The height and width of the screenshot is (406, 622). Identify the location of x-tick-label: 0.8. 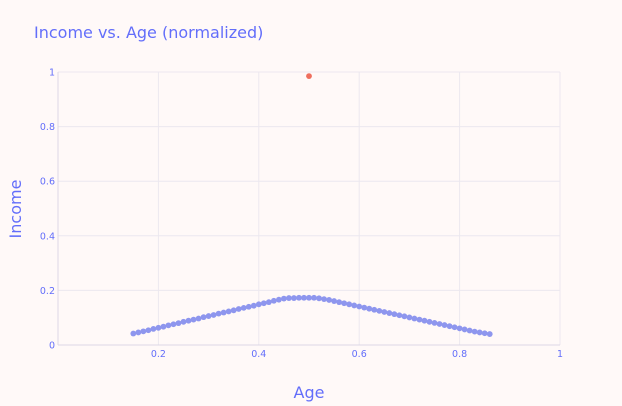
(459, 354).